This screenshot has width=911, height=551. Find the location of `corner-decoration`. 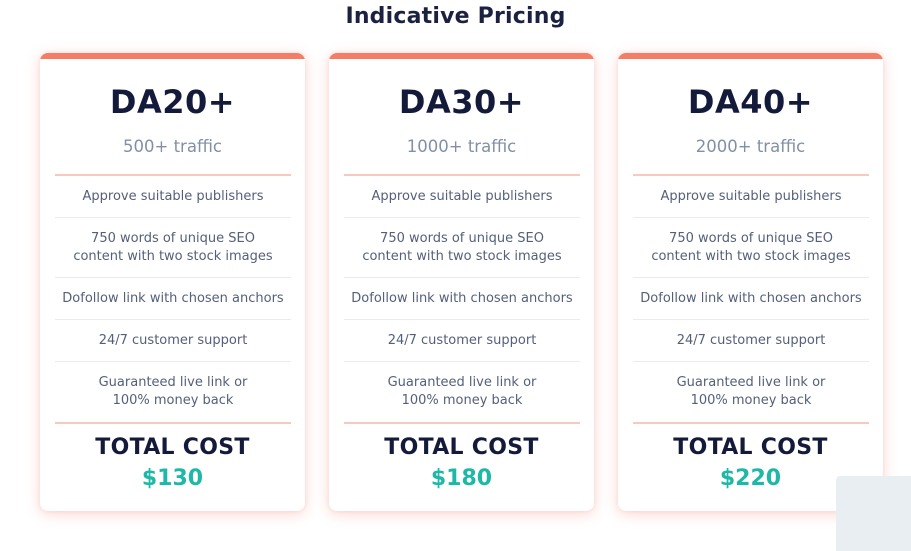

corner-decoration is located at coordinates (873, 513).